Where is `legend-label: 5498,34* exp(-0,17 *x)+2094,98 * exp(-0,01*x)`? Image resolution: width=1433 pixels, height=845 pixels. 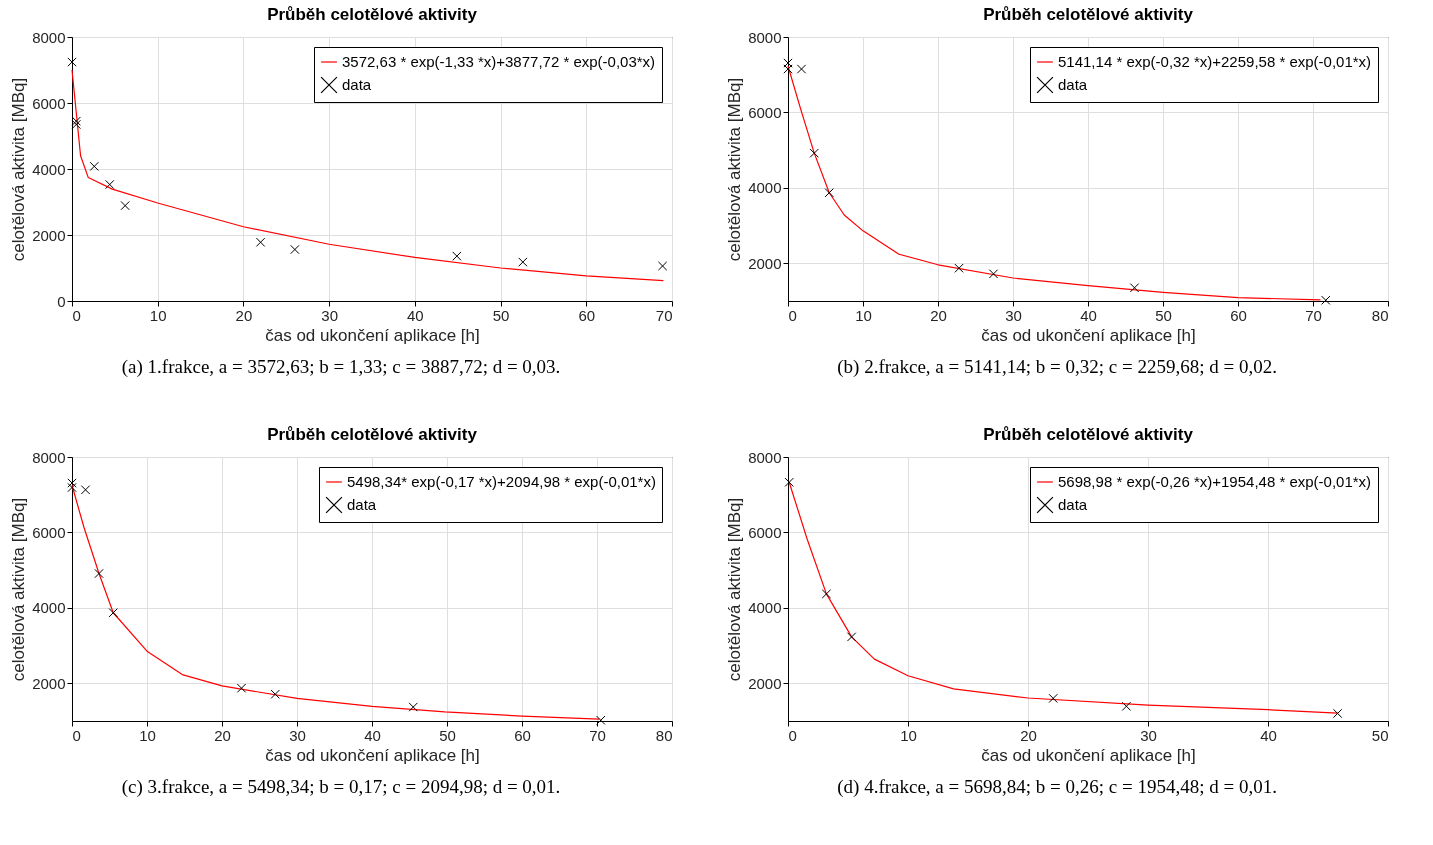
legend-label: 5498,34* exp(-0,17 *x)+2094,98 * exp(-0,01*x) is located at coordinates (501, 481).